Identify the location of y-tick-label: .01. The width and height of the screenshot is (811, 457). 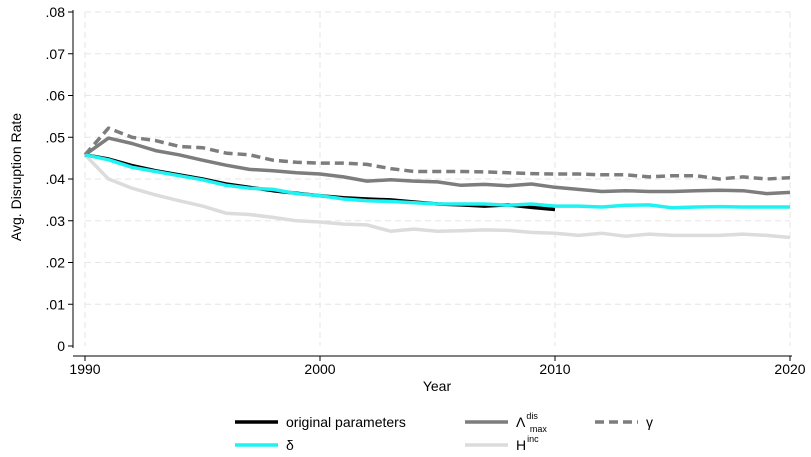
(56, 304).